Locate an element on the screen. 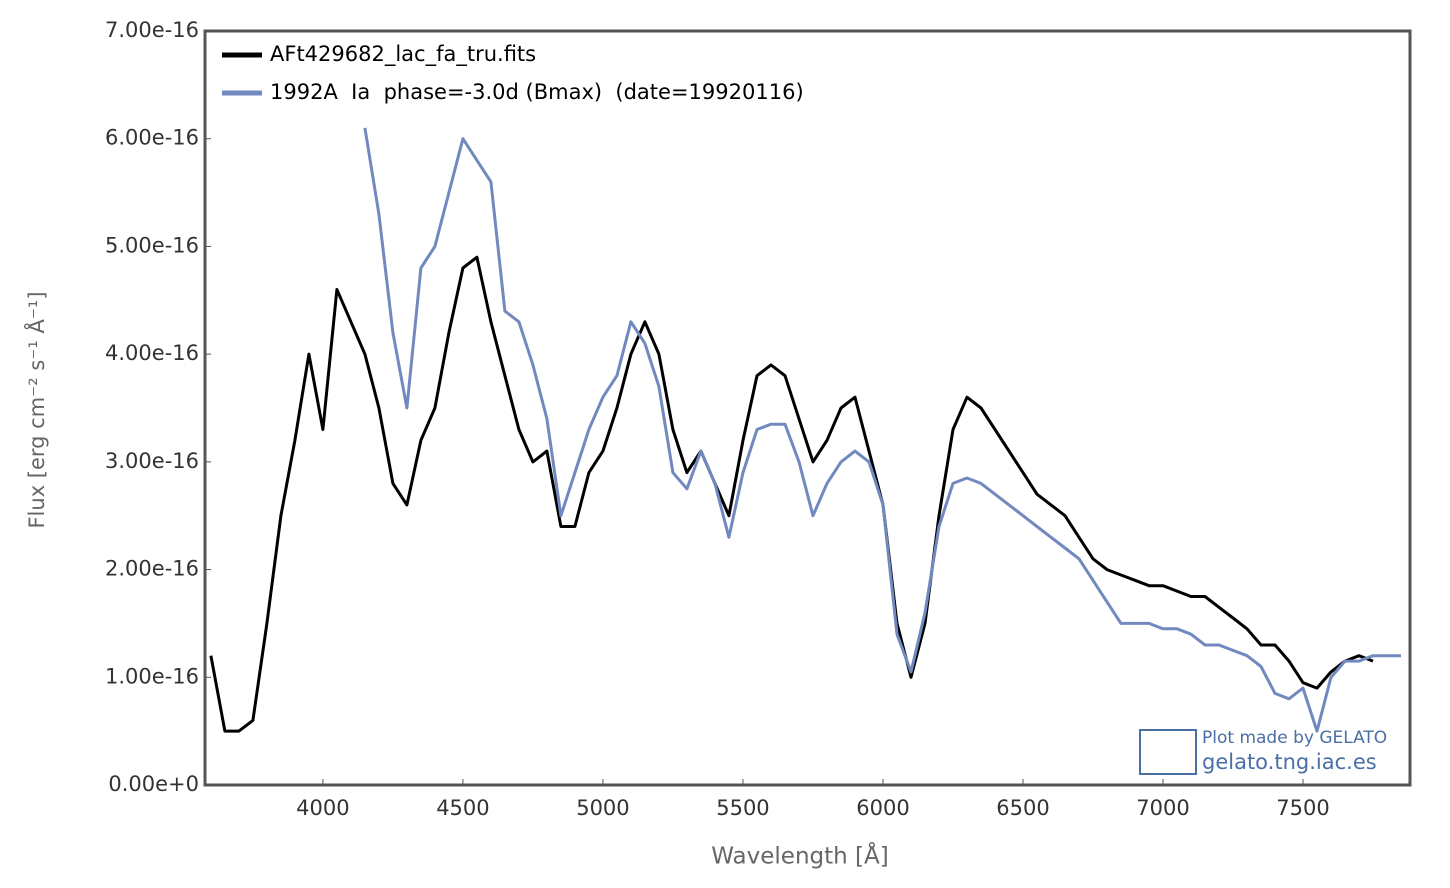 This screenshot has width=1450, height=888. x-tick-label: 5500 is located at coordinates (742, 808).